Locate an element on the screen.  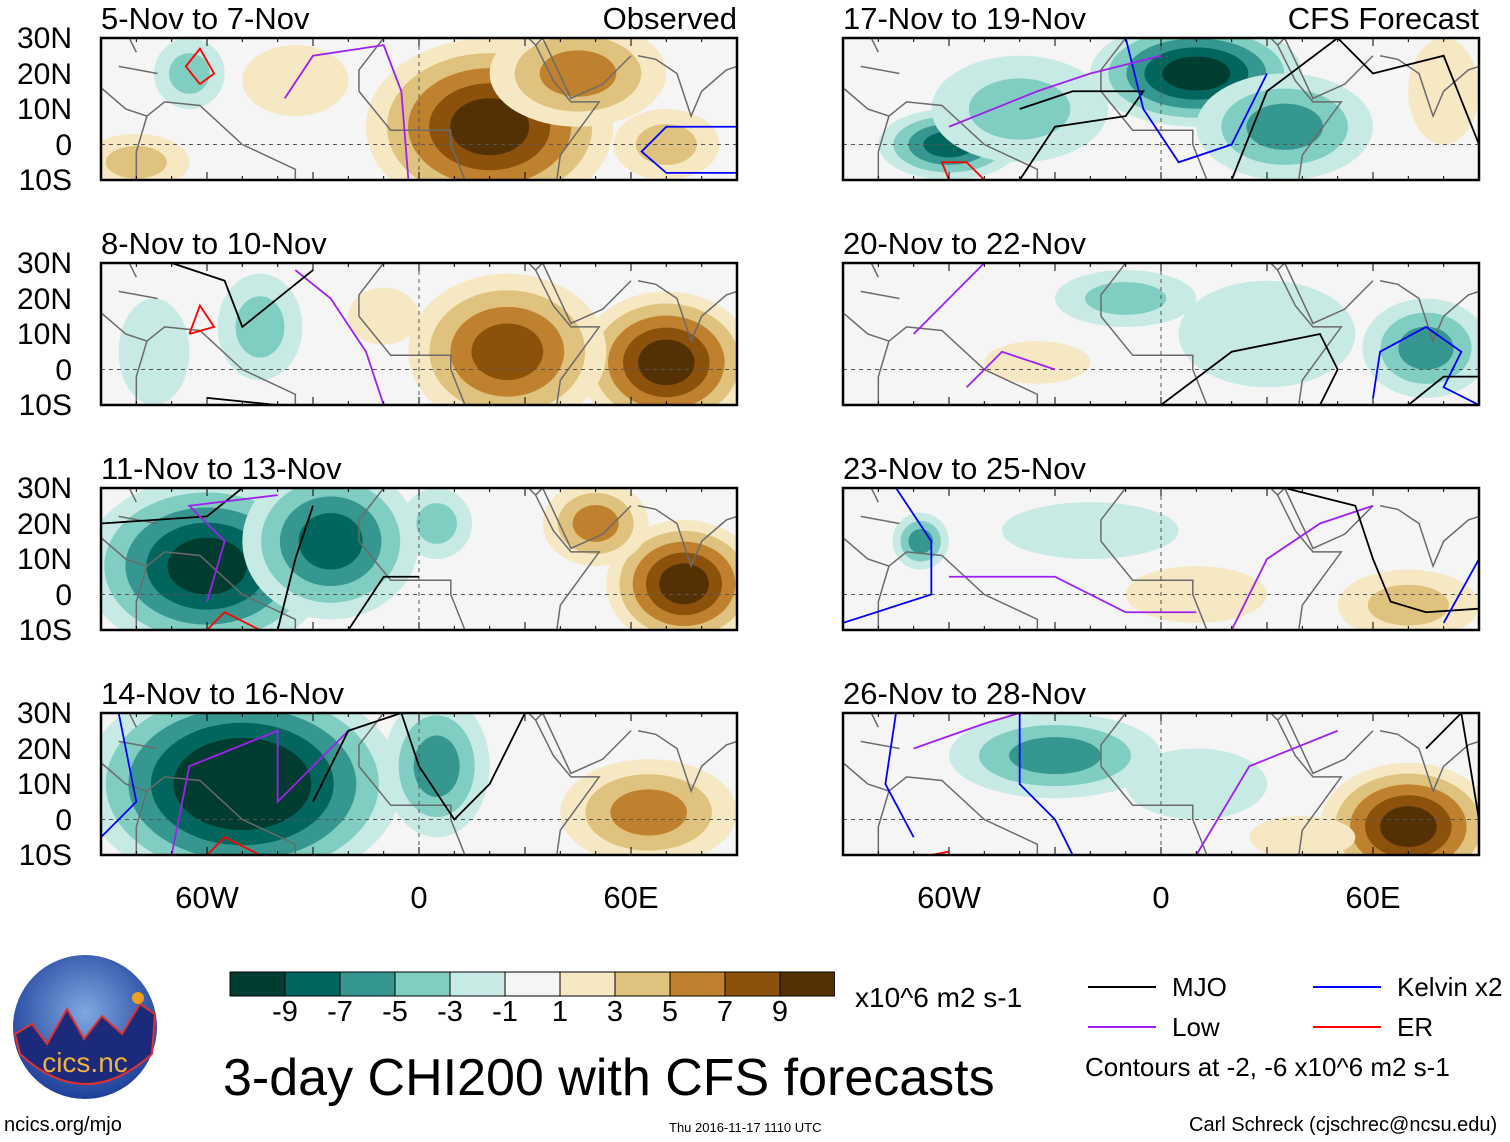
legend-label: MJO is located at coordinates (1199, 987).